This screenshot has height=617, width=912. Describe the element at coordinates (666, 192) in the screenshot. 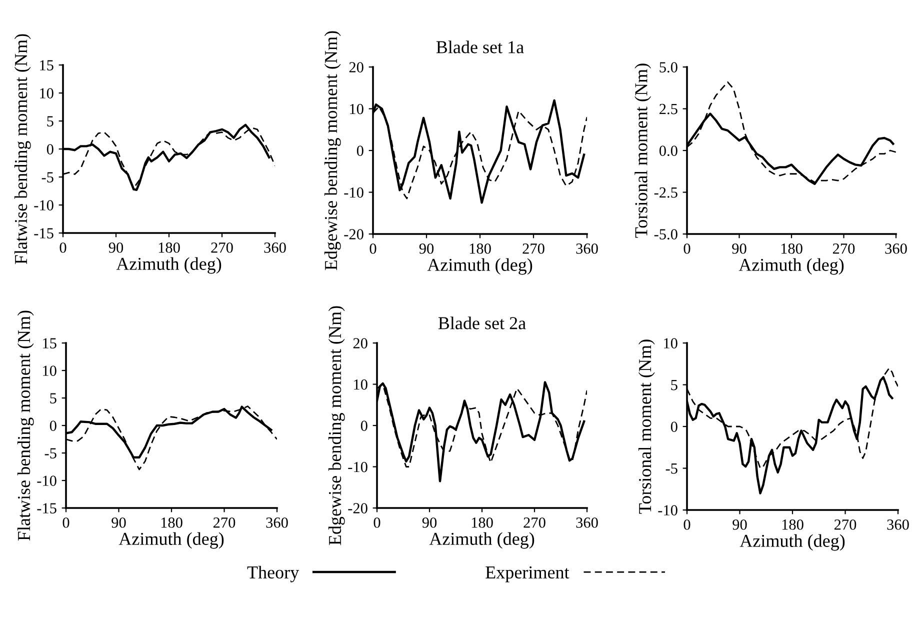

I see `y-tick-label: -2.5` at that location.